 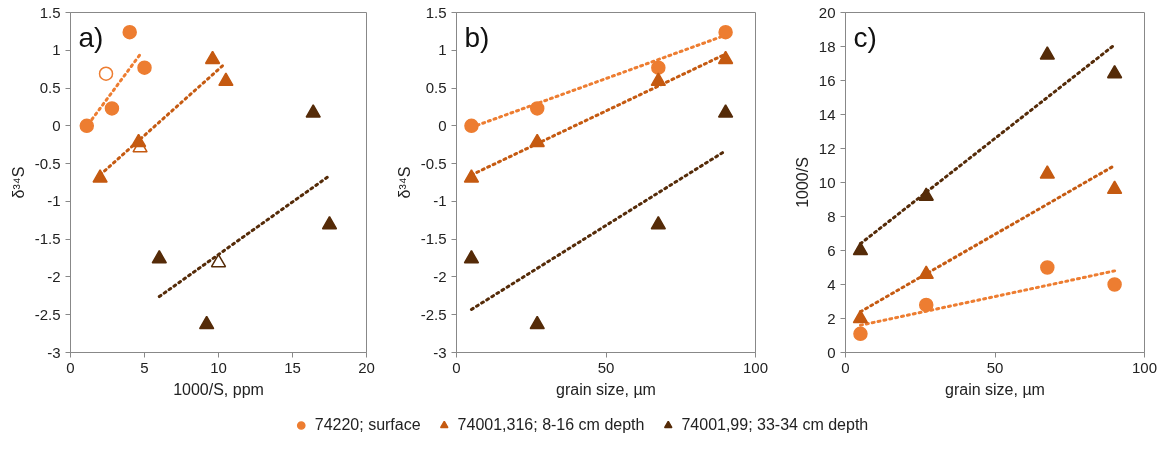 What do you see at coordinates (144, 367) in the screenshot?
I see `x-tick-label: 5` at bounding box center [144, 367].